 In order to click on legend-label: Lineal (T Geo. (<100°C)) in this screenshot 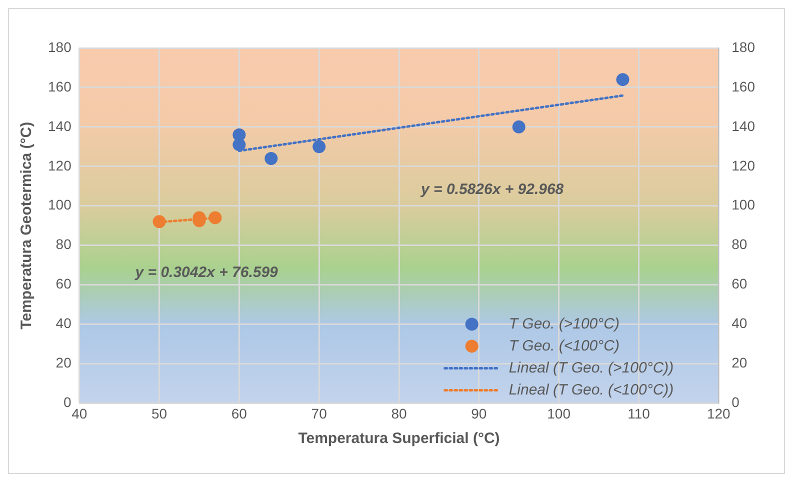, I will do `click(591, 389)`.